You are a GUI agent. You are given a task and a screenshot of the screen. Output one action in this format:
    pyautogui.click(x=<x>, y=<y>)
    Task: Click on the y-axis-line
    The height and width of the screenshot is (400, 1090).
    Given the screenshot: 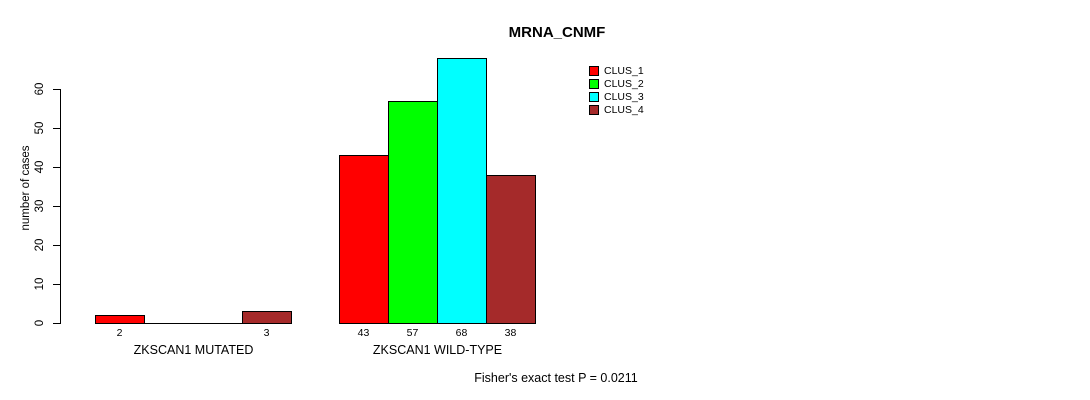 What is the action you would take?
    pyautogui.click(x=60, y=206)
    